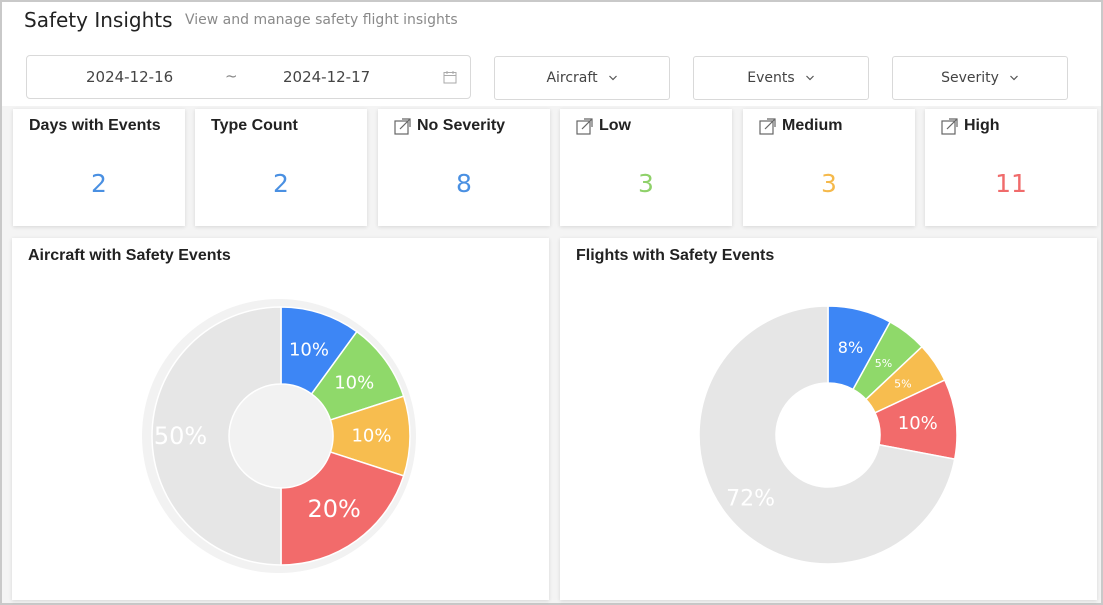 Image resolution: width=1103 pixels, height=605 pixels. What do you see at coordinates (450, 77) in the screenshot?
I see `calendar-icon` at bounding box center [450, 77].